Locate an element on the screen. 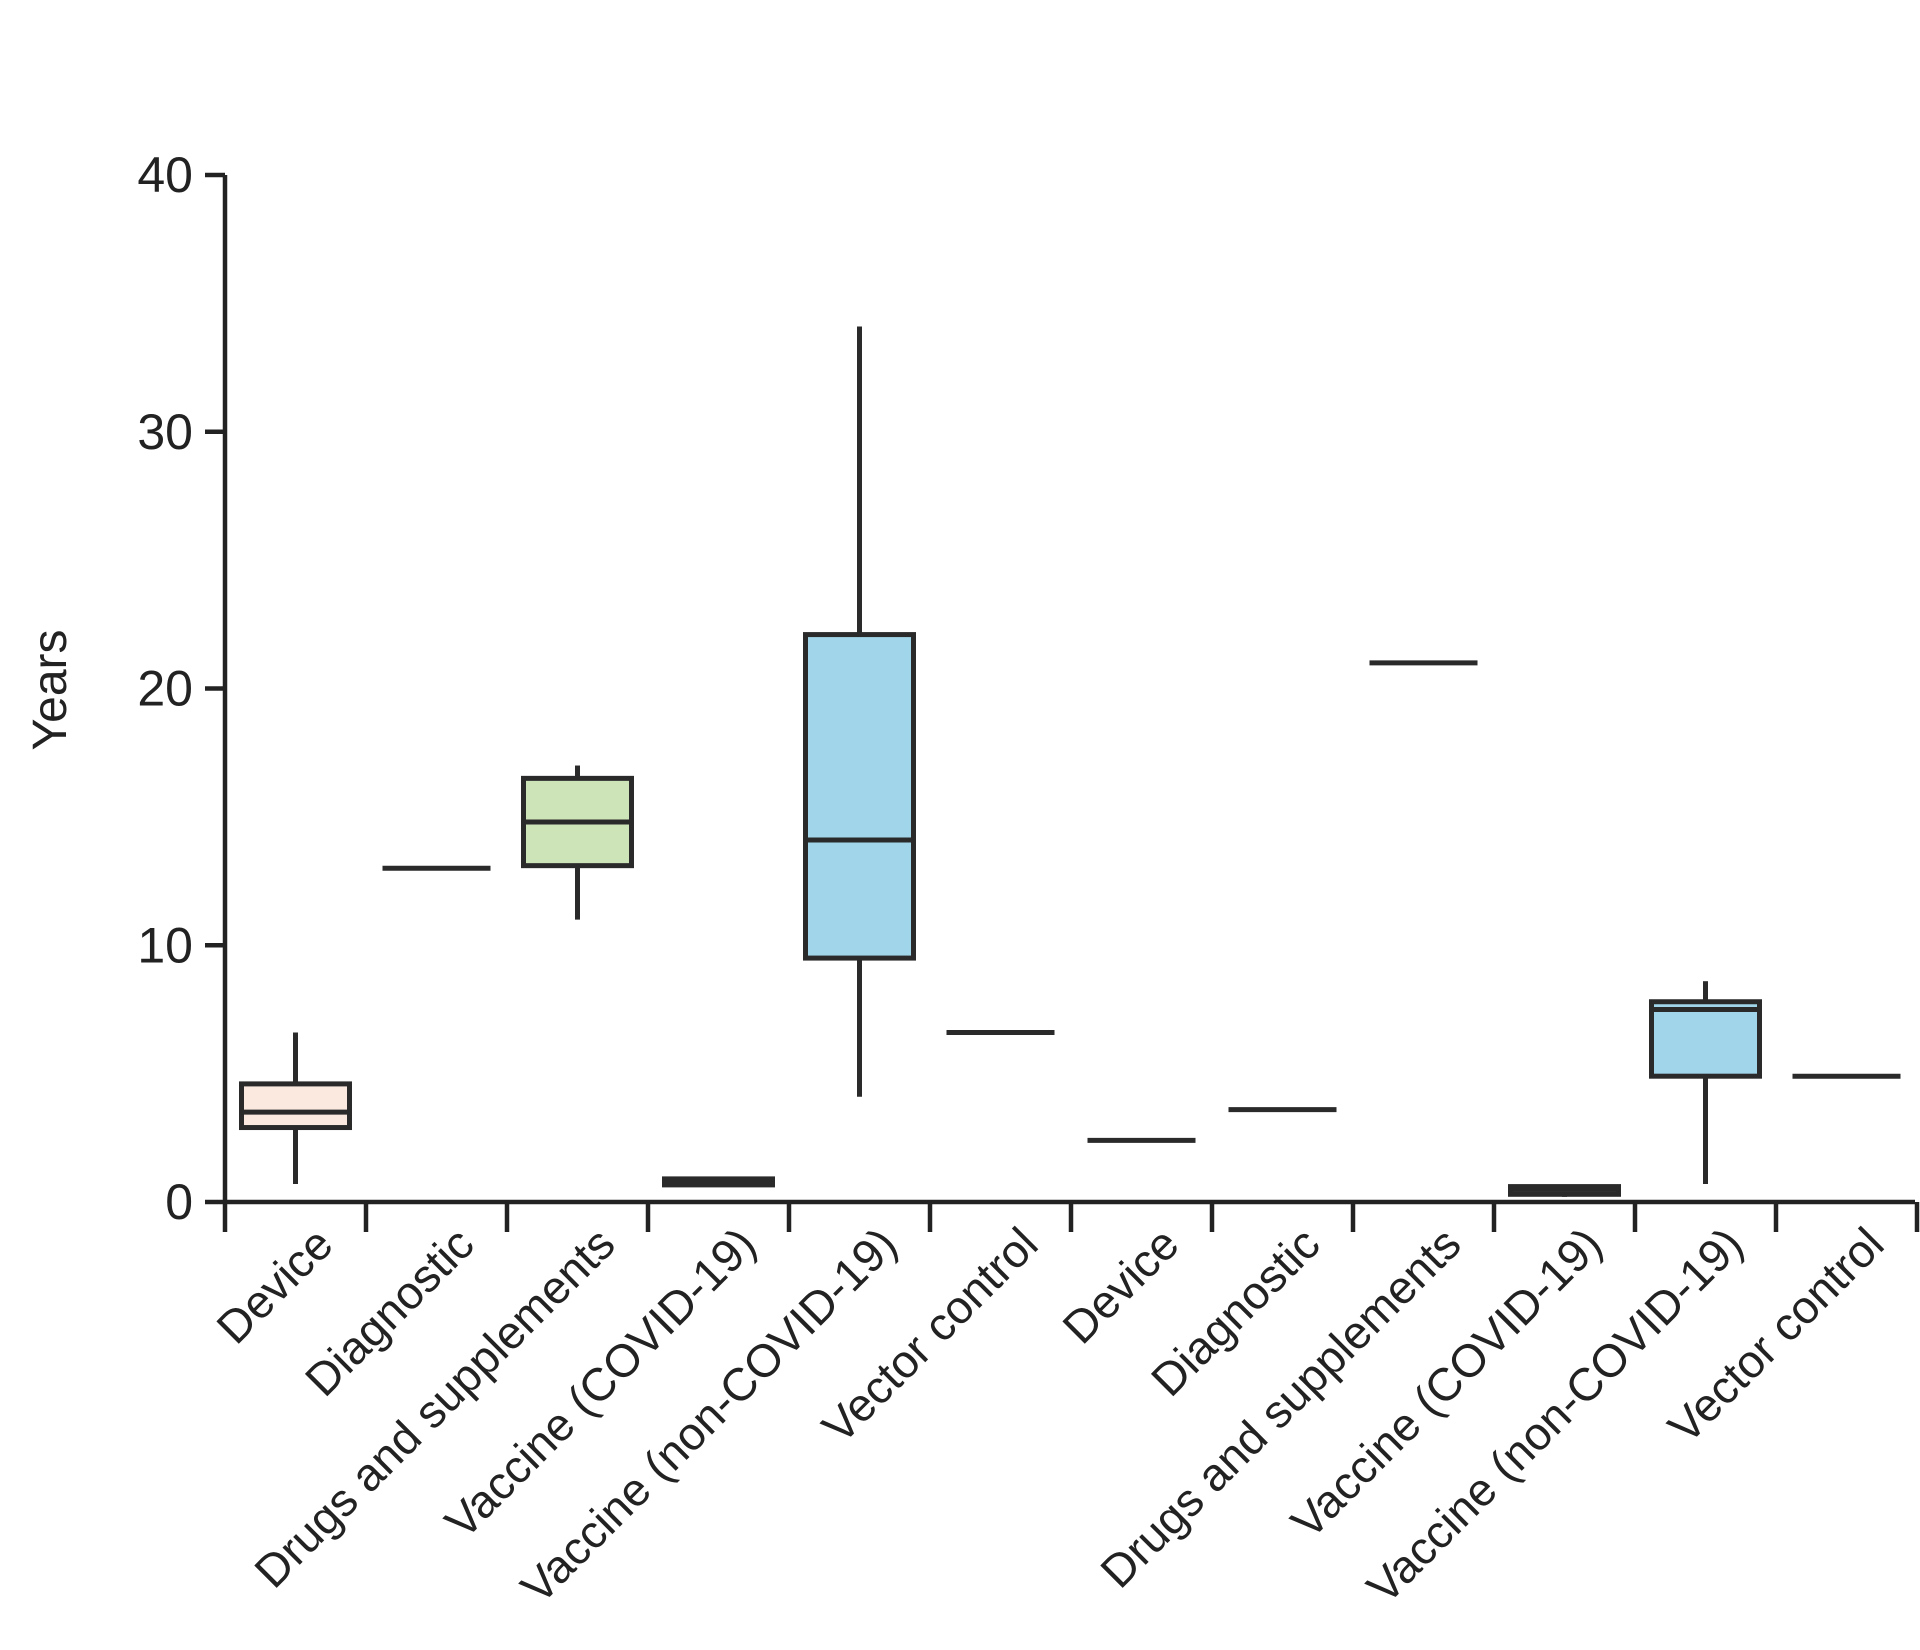 The width and height of the screenshot is (1920, 1650). y-tick-label: 30 is located at coordinates (165, 432).